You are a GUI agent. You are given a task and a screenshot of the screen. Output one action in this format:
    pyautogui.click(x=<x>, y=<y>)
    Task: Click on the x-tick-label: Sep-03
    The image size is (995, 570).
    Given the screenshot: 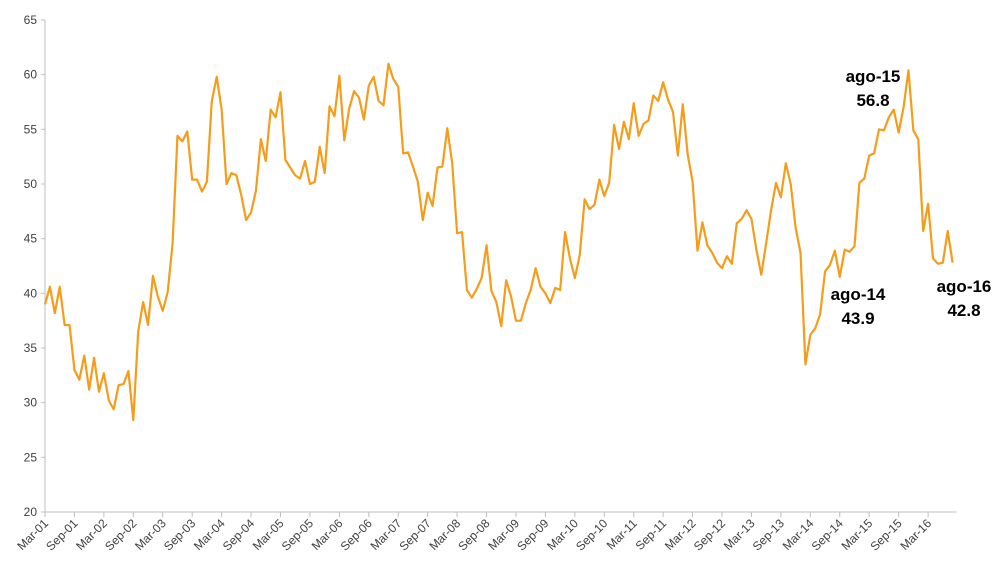 What is the action you would take?
    pyautogui.click(x=179, y=534)
    